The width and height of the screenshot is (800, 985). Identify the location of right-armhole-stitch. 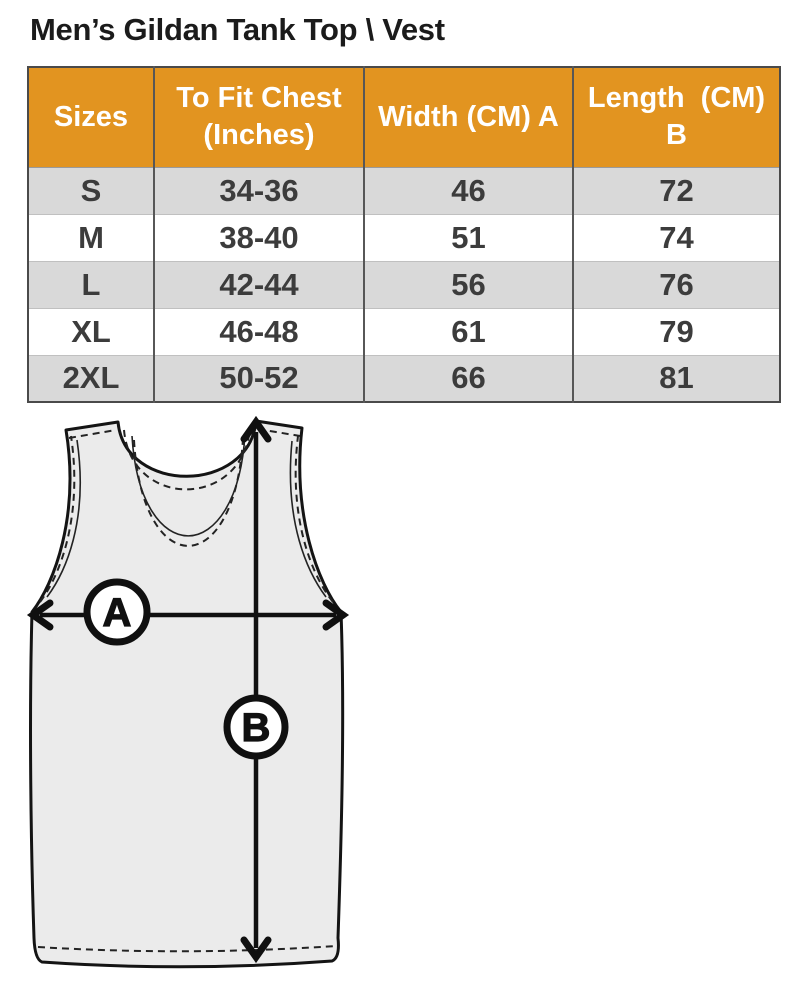
(314, 519).